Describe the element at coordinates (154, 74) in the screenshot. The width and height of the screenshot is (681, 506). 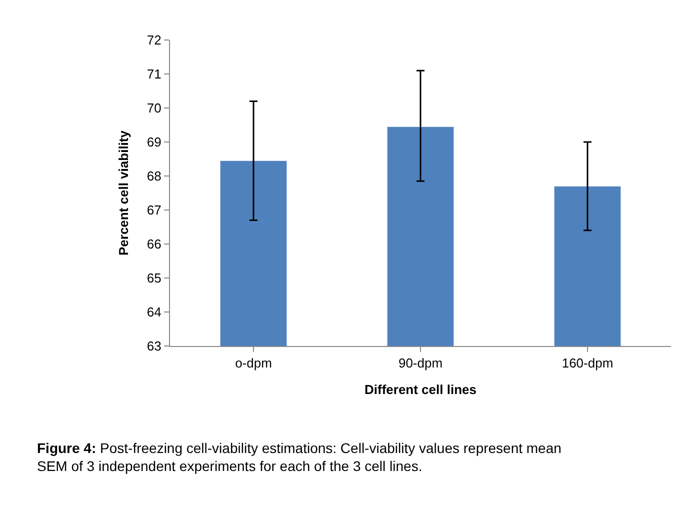
I see `y-tick-label: 71` at that location.